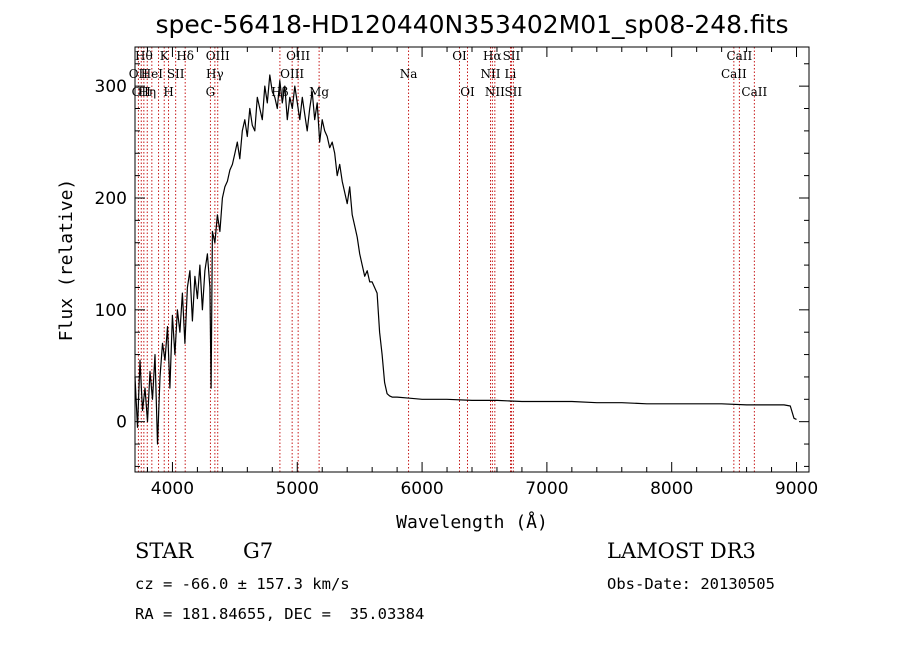 The width and height of the screenshot is (900, 649). Describe the element at coordinates (147, 92) in the screenshot. I see `spectral-line-label: Hη` at that location.